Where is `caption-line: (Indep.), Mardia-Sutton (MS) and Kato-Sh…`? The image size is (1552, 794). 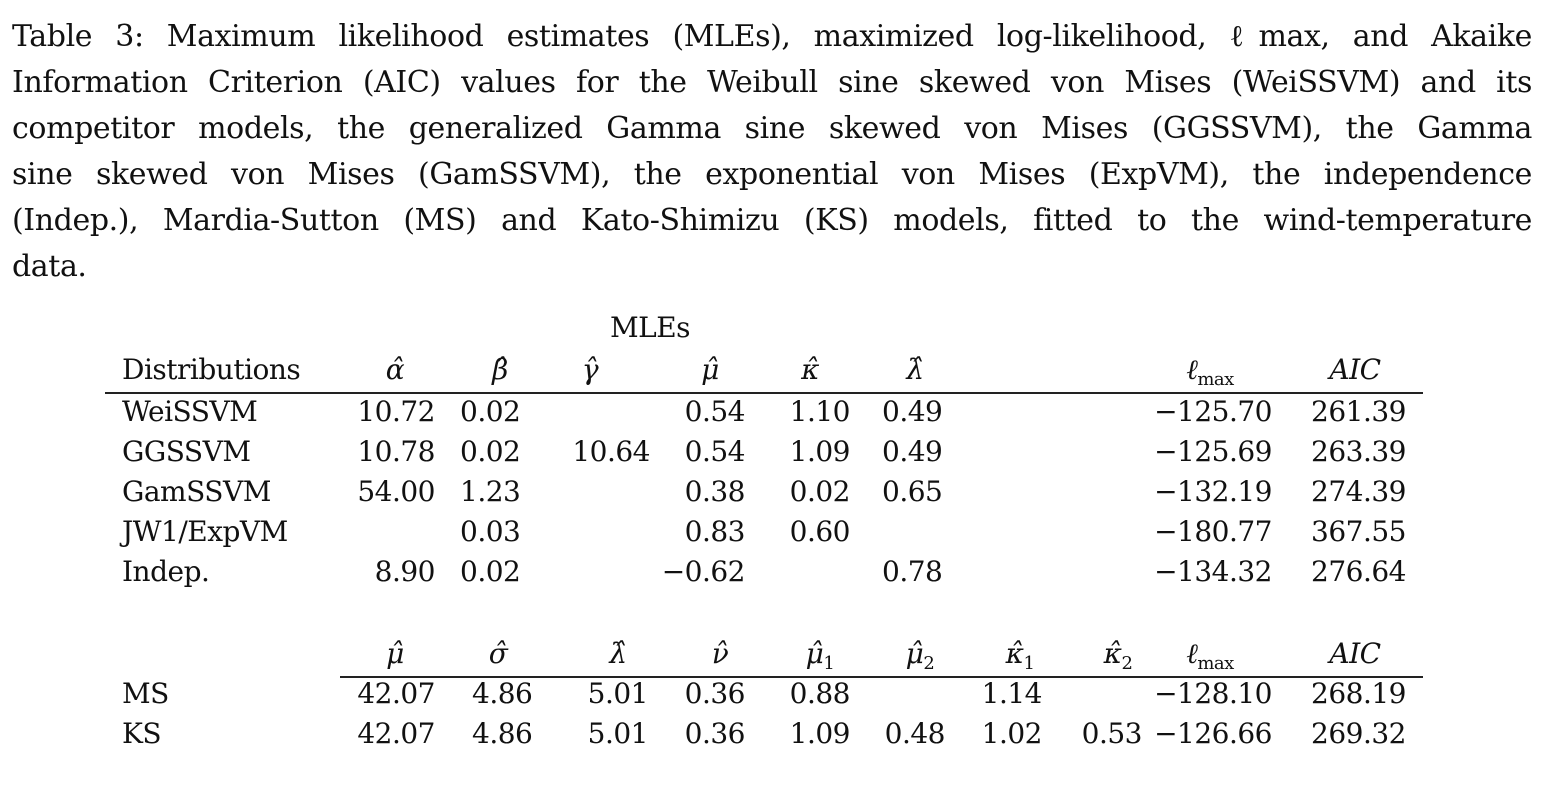
caption-line: (Indep.), Mardia-Sutton (MS) and Kato-Sh… is located at coordinates (772, 220).